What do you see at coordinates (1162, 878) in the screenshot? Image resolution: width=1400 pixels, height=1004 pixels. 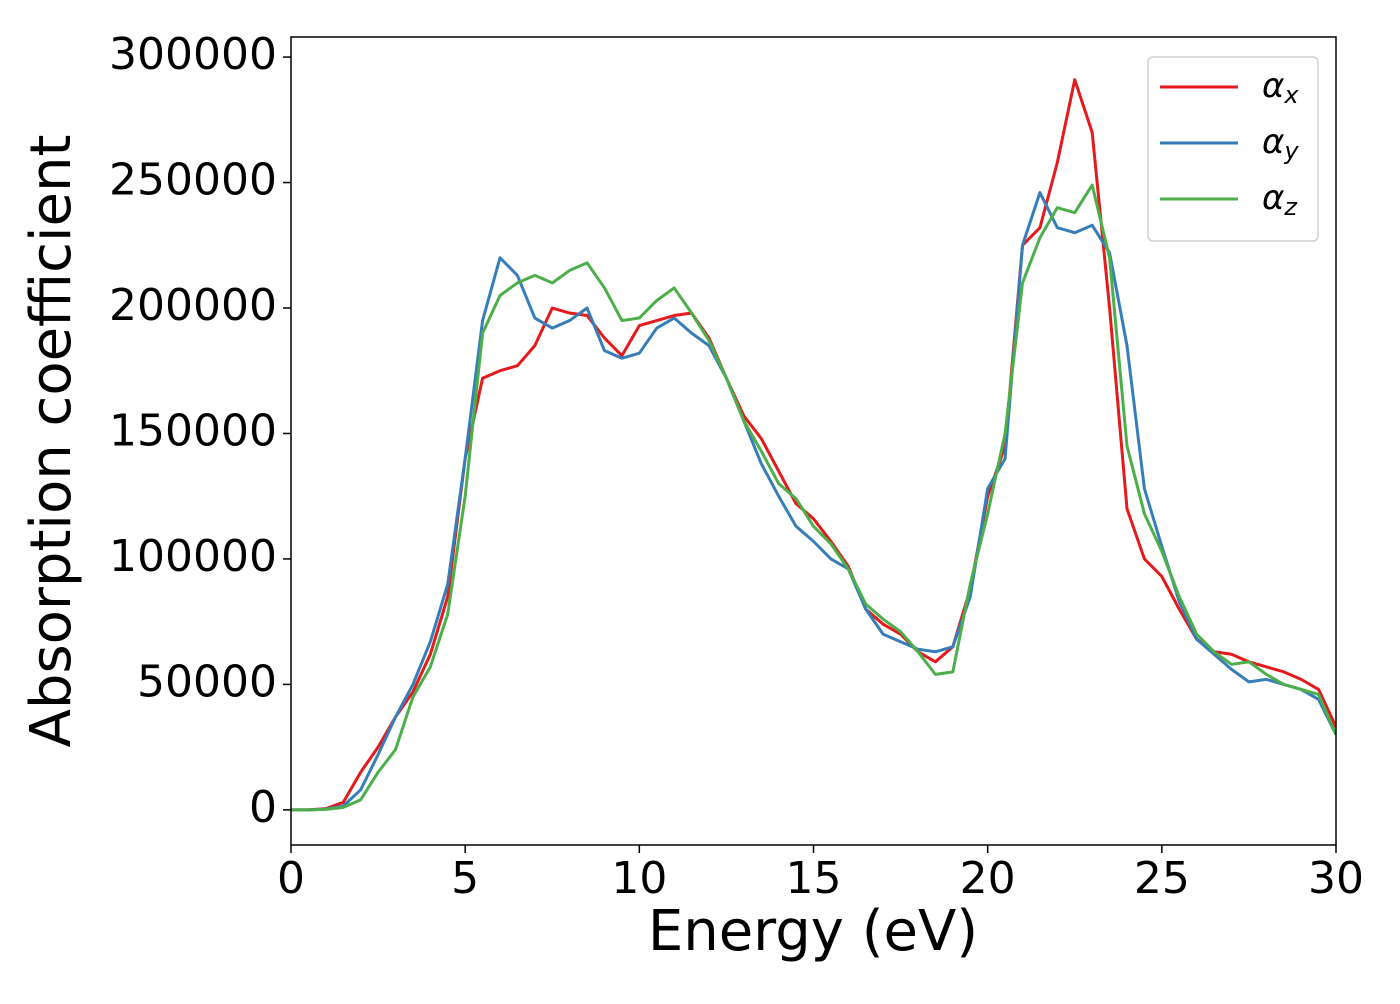 I see `x-tick-label: 25` at bounding box center [1162, 878].